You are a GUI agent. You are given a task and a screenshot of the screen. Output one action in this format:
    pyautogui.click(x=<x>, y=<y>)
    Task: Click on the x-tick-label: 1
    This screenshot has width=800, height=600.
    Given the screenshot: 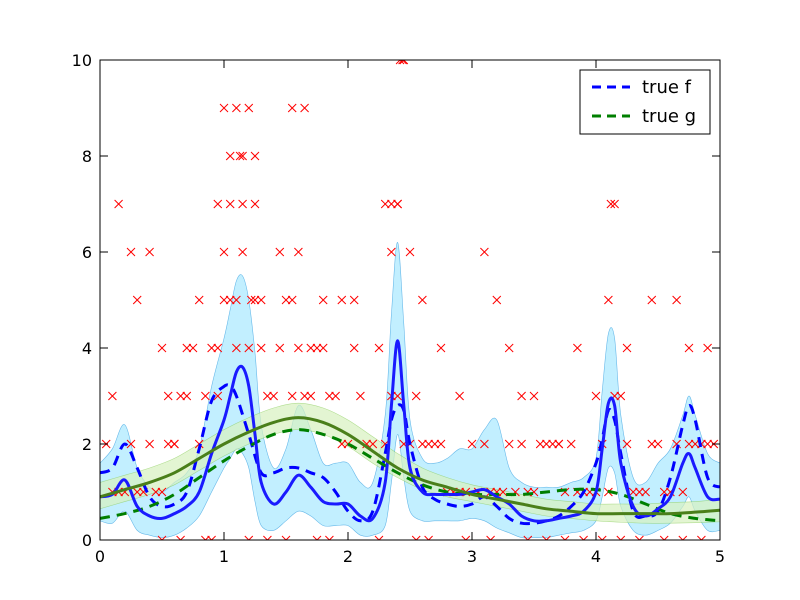 What is the action you would take?
    pyautogui.click(x=224, y=556)
    